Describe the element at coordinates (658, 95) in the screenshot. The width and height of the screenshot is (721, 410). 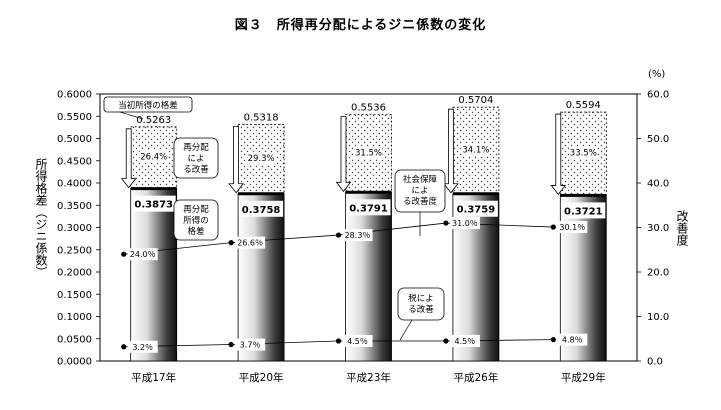
I see `right-tick-label: 60.0` at that location.